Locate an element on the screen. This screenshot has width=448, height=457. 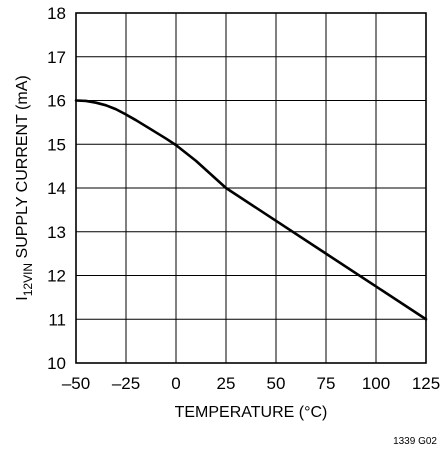
x-axis-tick-labels: –50 –25 0 25 50 75 100 125 is located at coordinates (251, 383).